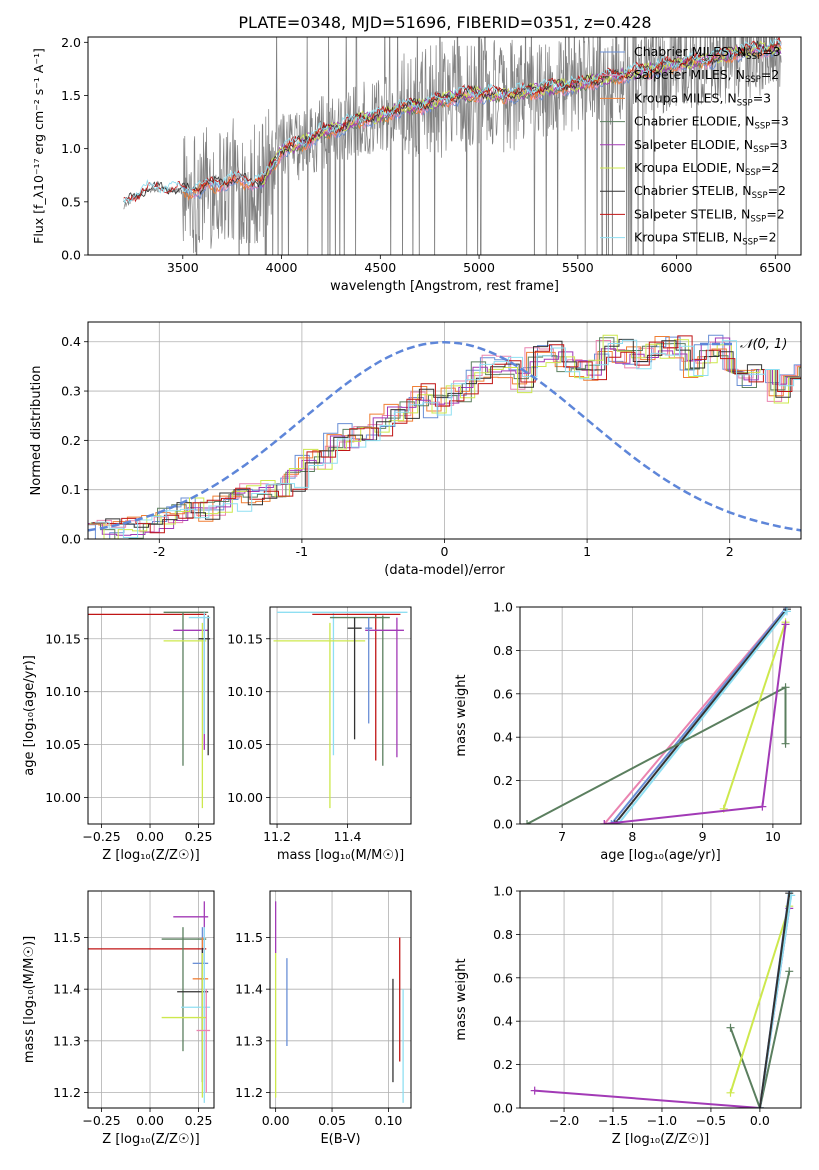 Image resolution: width=819 pixels, height=1170 pixels. I want to click on legend-label: Kroupa MILES, NSSP=3, so click(702, 99).